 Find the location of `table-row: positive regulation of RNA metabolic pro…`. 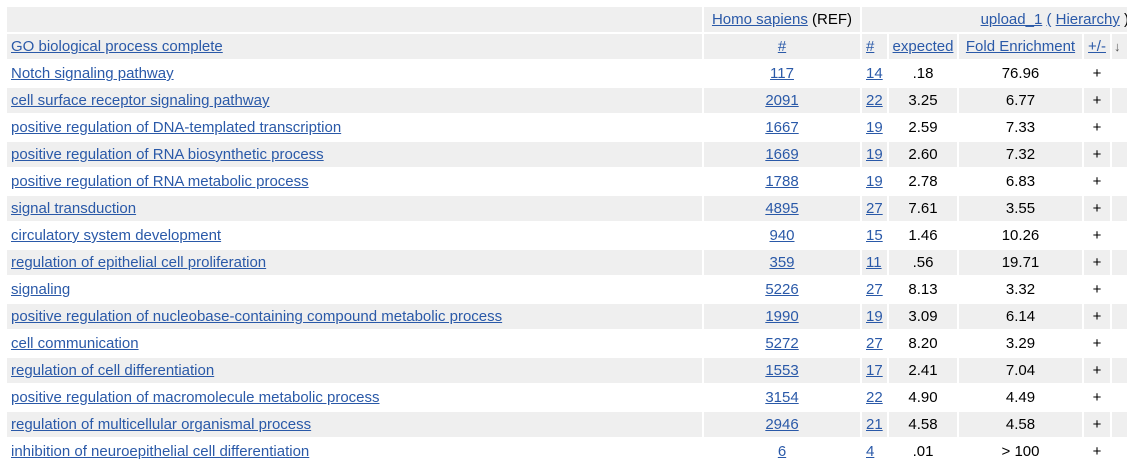

table-row: positive regulation of RNA metabolic pro… is located at coordinates (567, 182).